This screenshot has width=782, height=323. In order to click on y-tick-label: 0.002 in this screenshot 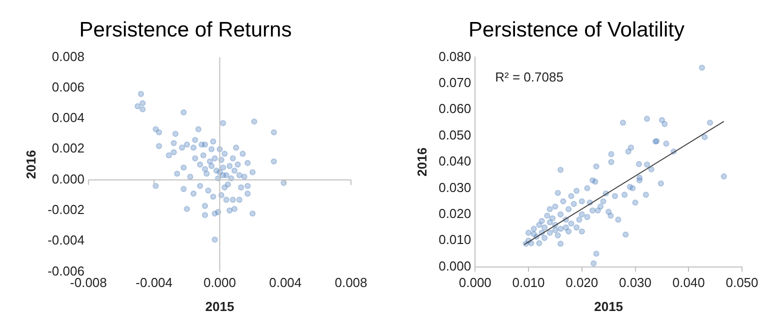, I will do `click(68, 148)`.